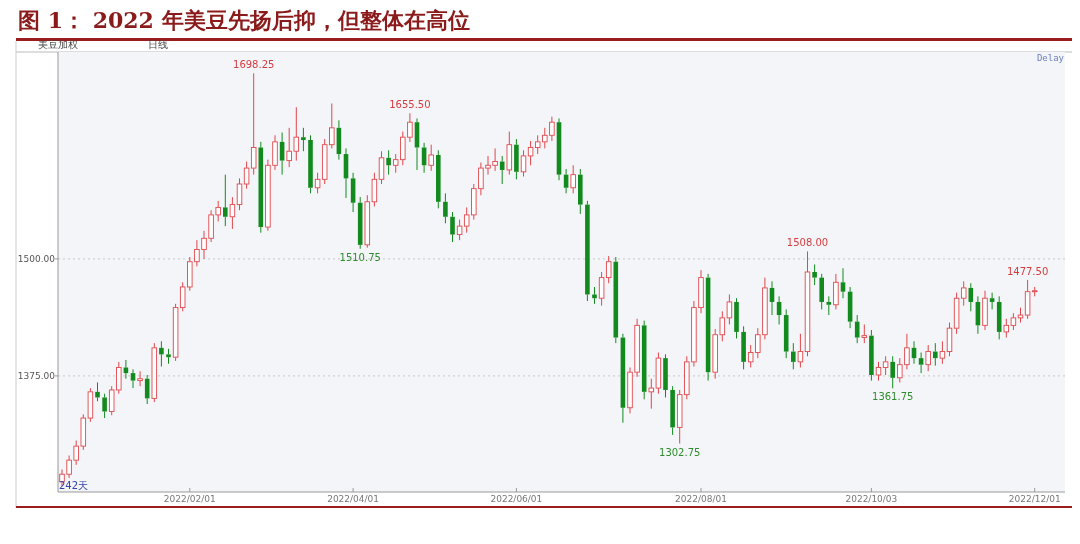 The height and width of the screenshot is (544, 1080). I want to click on x-tick-label: 2022/10/03, so click(871, 499).